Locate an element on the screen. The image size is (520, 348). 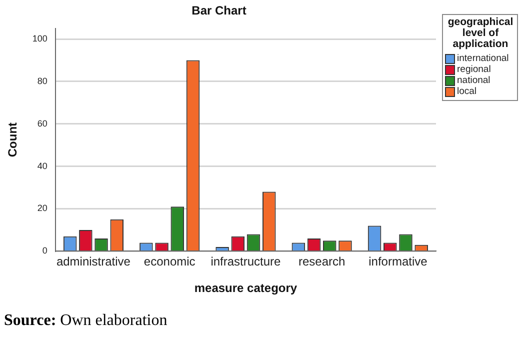
y-tick-label: 100 is located at coordinates (40, 38).